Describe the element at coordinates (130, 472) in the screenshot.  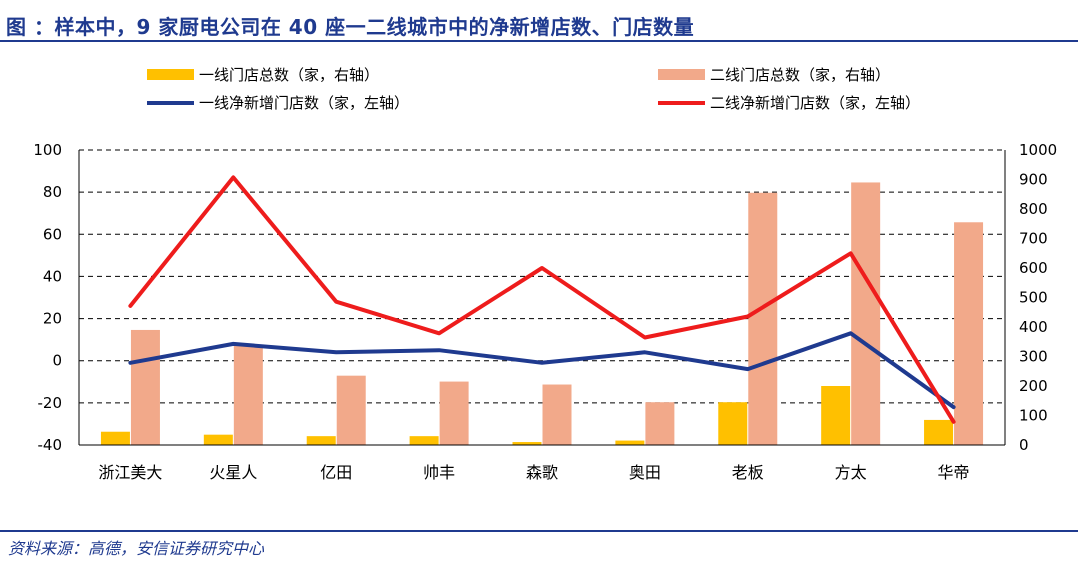
I see `category-label: 浙江美大` at that location.